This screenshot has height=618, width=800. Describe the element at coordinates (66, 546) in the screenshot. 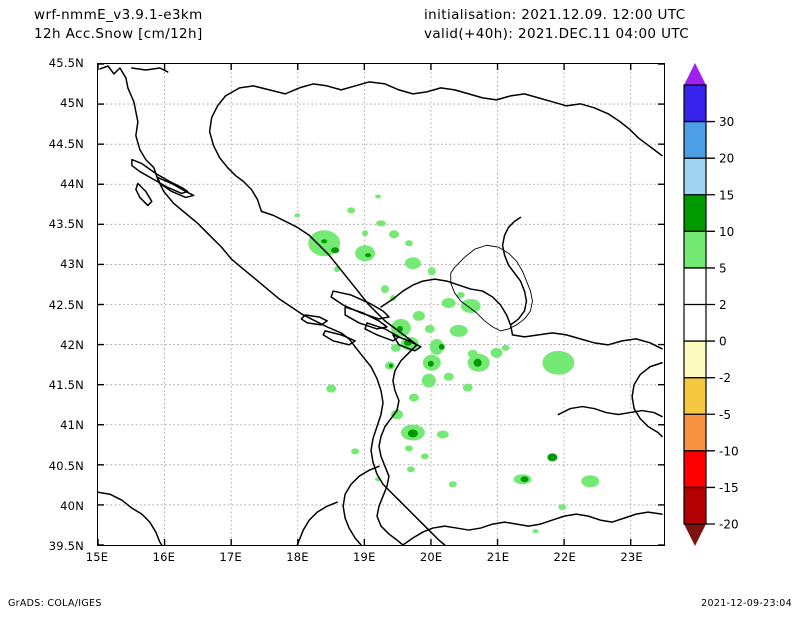

I see `y-tick-label: 39.5N` at that location.